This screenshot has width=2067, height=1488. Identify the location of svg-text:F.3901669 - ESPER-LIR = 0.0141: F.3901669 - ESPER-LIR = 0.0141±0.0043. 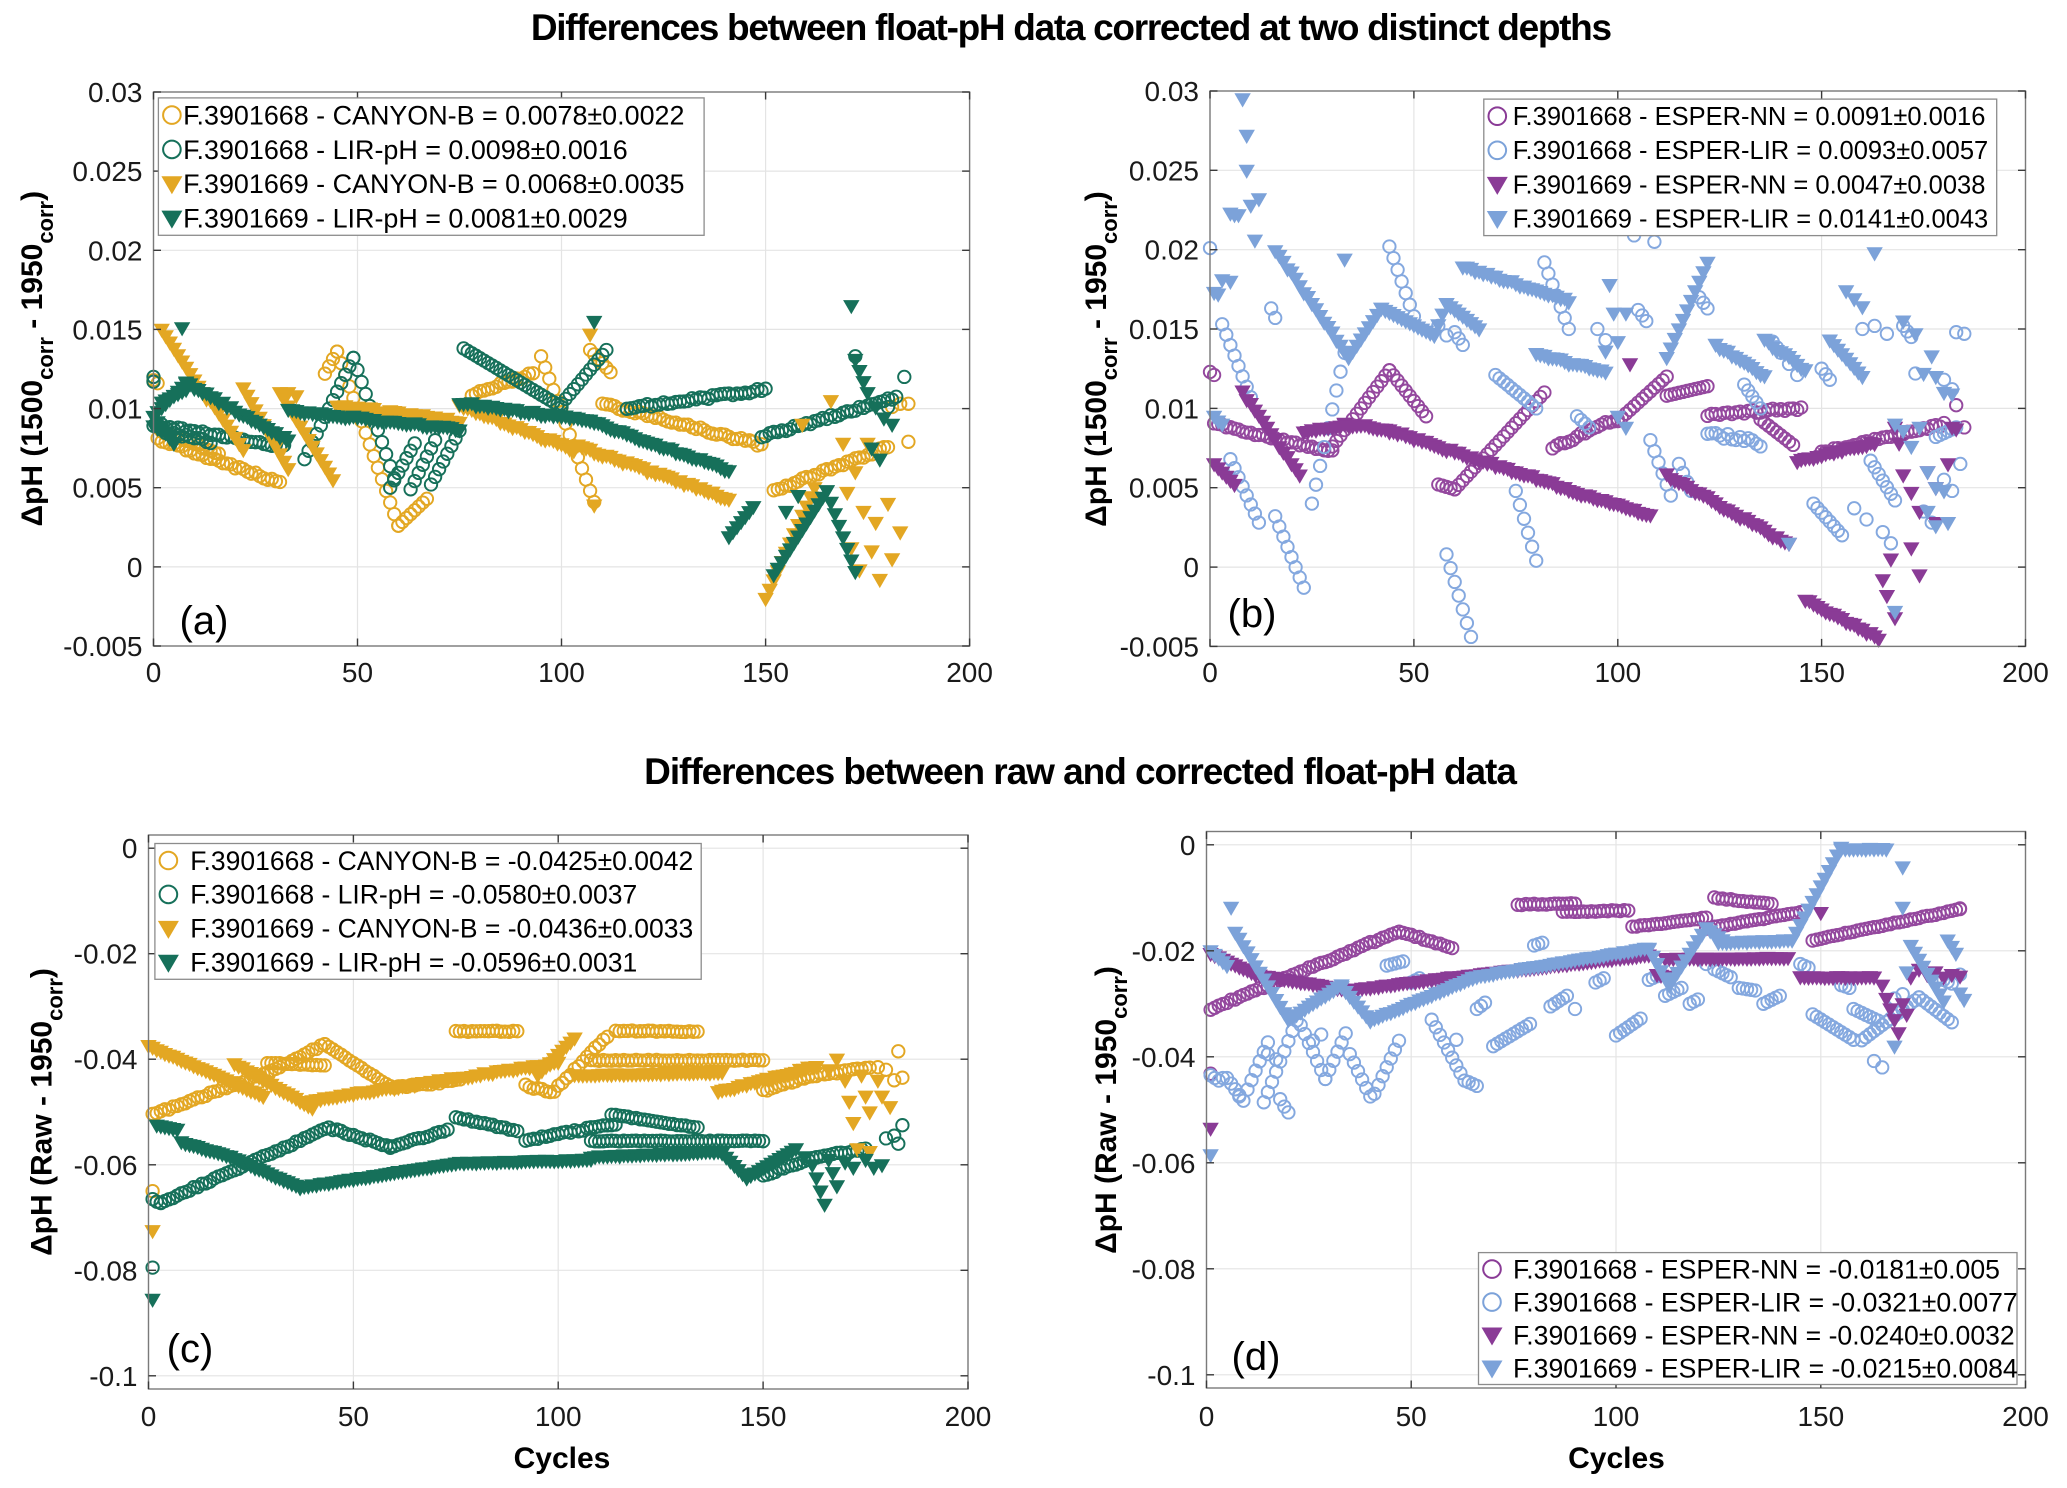
(1750, 220).